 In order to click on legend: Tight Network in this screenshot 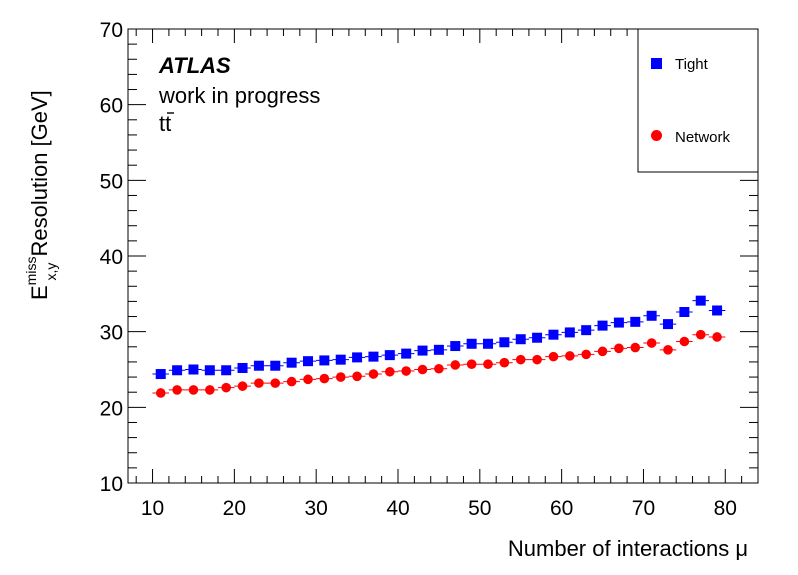, I will do `click(698, 100)`.